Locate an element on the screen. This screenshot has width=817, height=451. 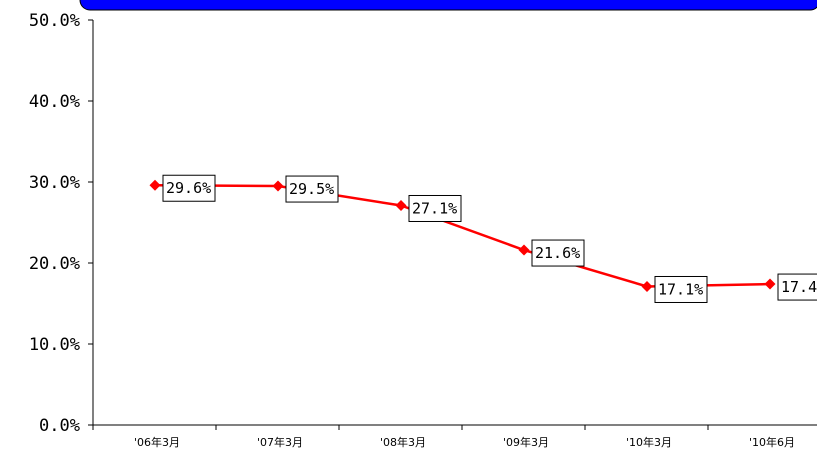
data-label: 29.6% is located at coordinates (188, 188).